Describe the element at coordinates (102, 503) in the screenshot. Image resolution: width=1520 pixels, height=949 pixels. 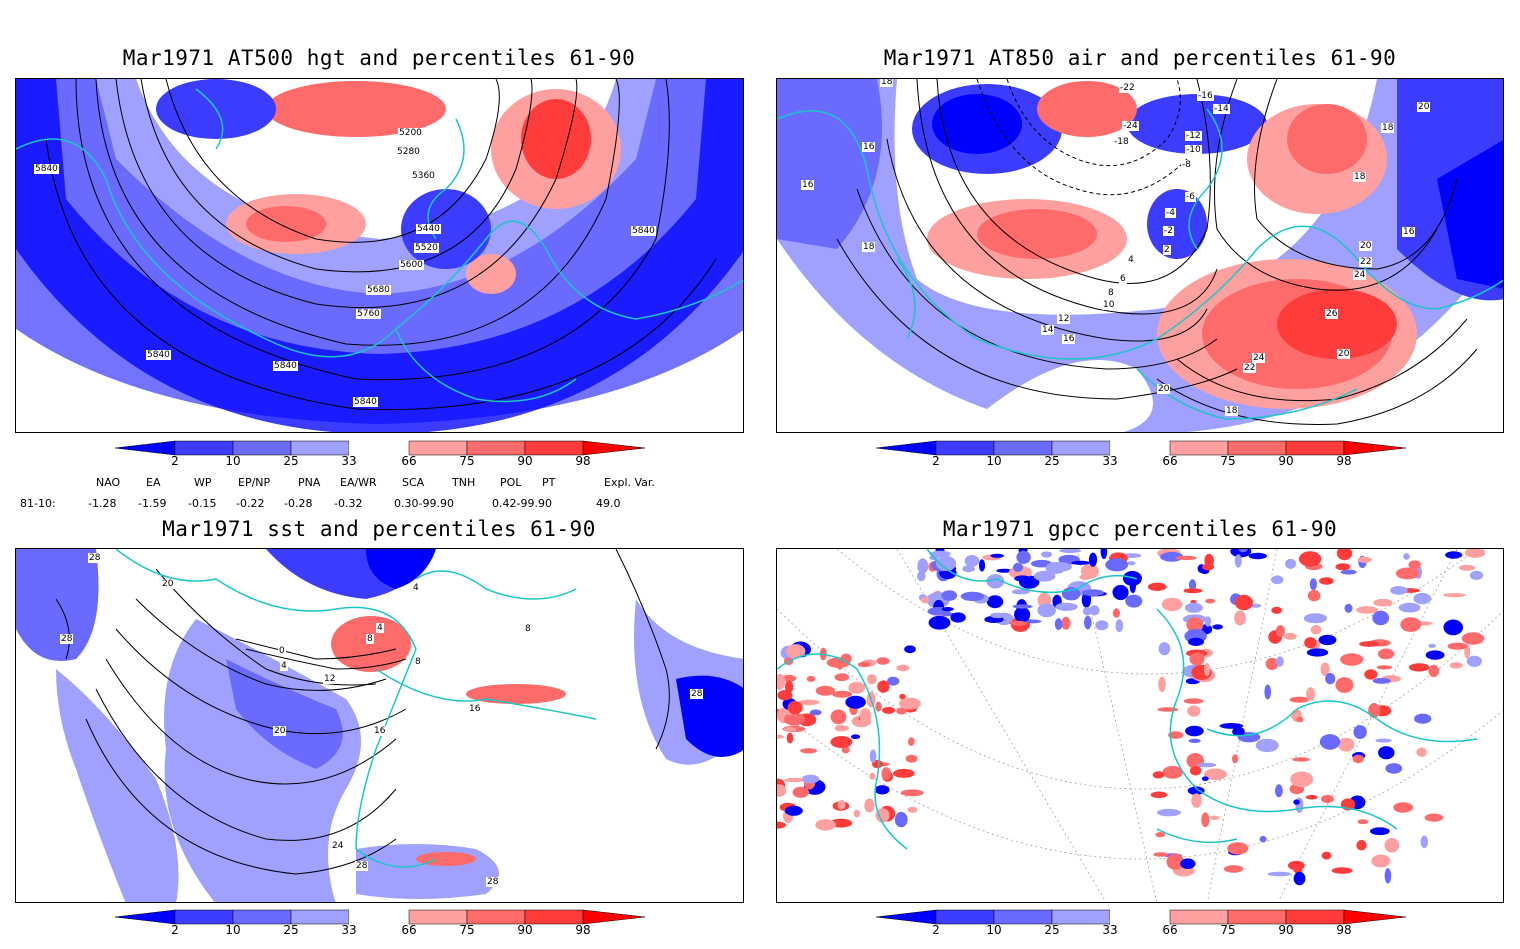
I see `index-value: -1.28` at that location.